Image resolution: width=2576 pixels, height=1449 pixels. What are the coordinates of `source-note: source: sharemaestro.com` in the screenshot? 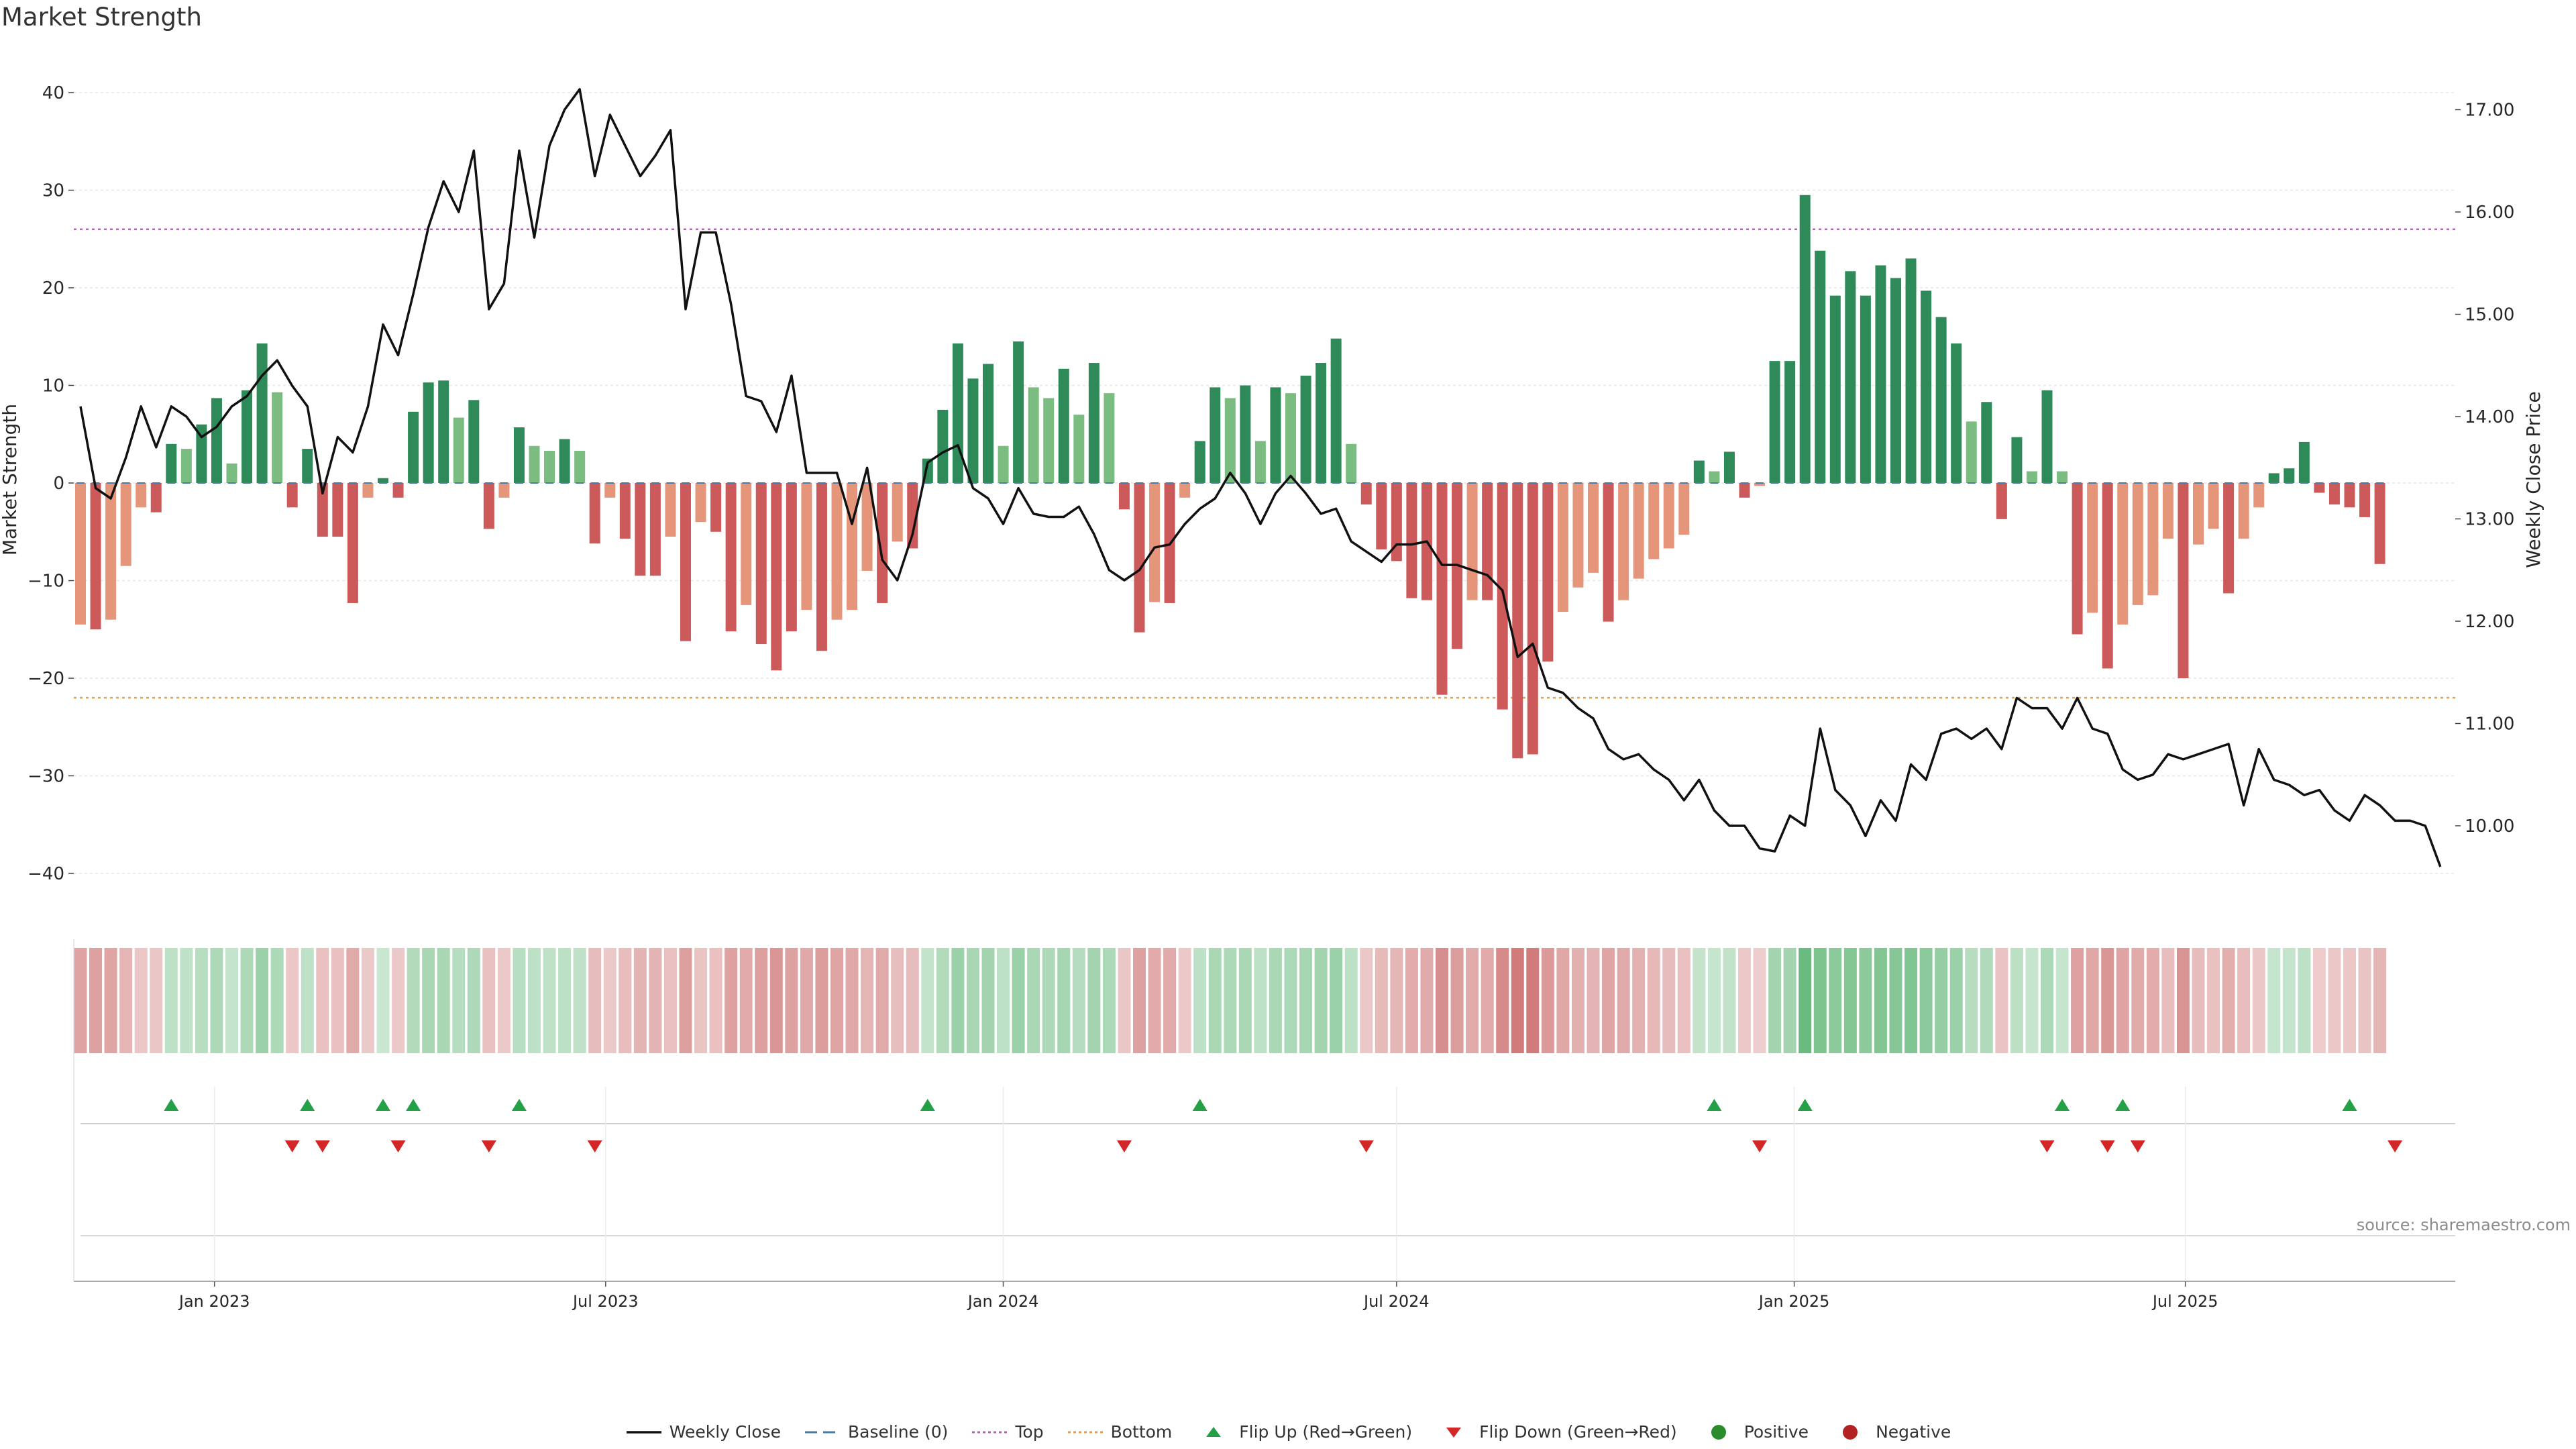 It's located at (2463, 1225).